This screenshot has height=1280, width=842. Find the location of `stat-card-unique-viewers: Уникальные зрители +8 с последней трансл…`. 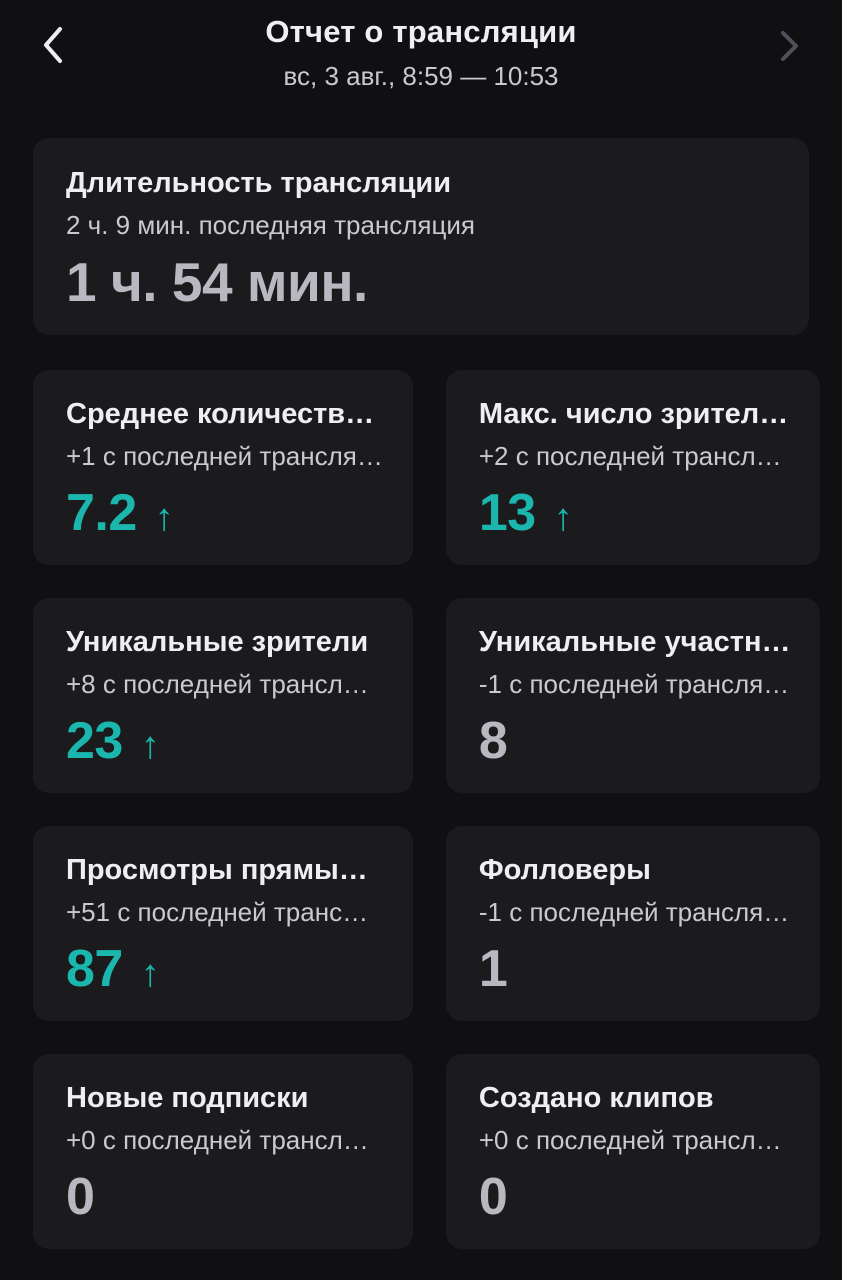

stat-card-unique-viewers: Уникальные зрители +8 с последней трансл… is located at coordinates (223, 695).